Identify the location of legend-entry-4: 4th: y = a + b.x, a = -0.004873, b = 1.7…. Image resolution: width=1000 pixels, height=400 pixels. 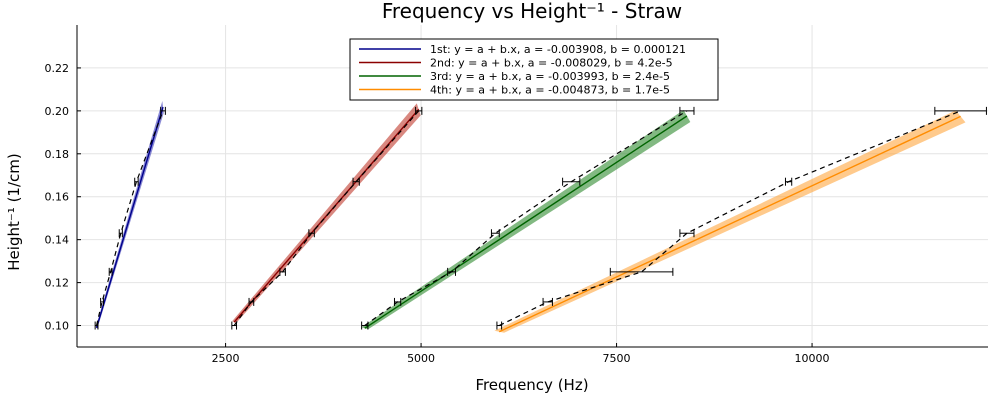
(550, 90).